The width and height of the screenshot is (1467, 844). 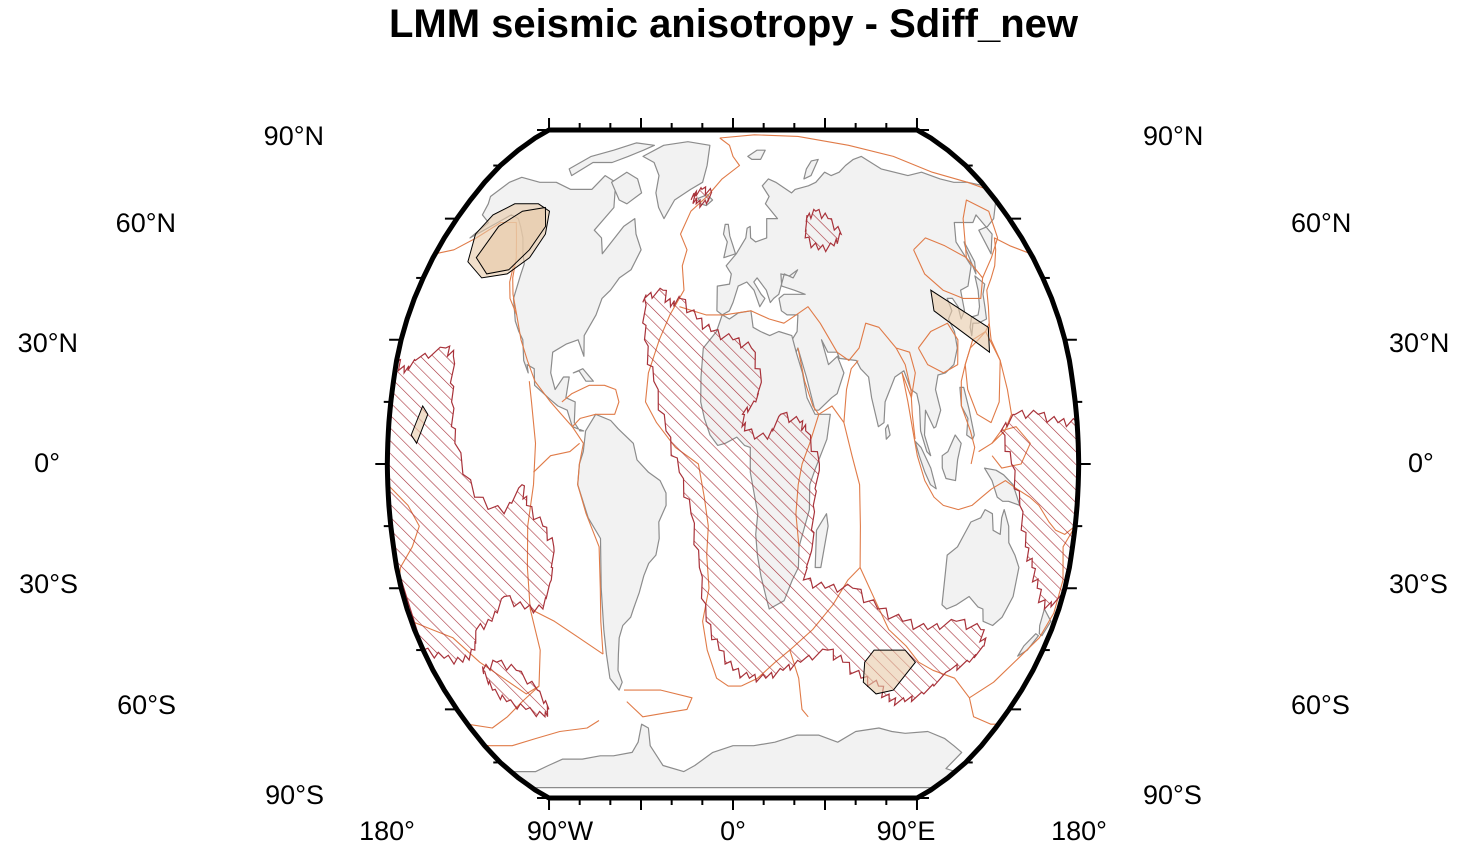 I want to click on anisotropy-hawaii-region, so click(x=419, y=424).